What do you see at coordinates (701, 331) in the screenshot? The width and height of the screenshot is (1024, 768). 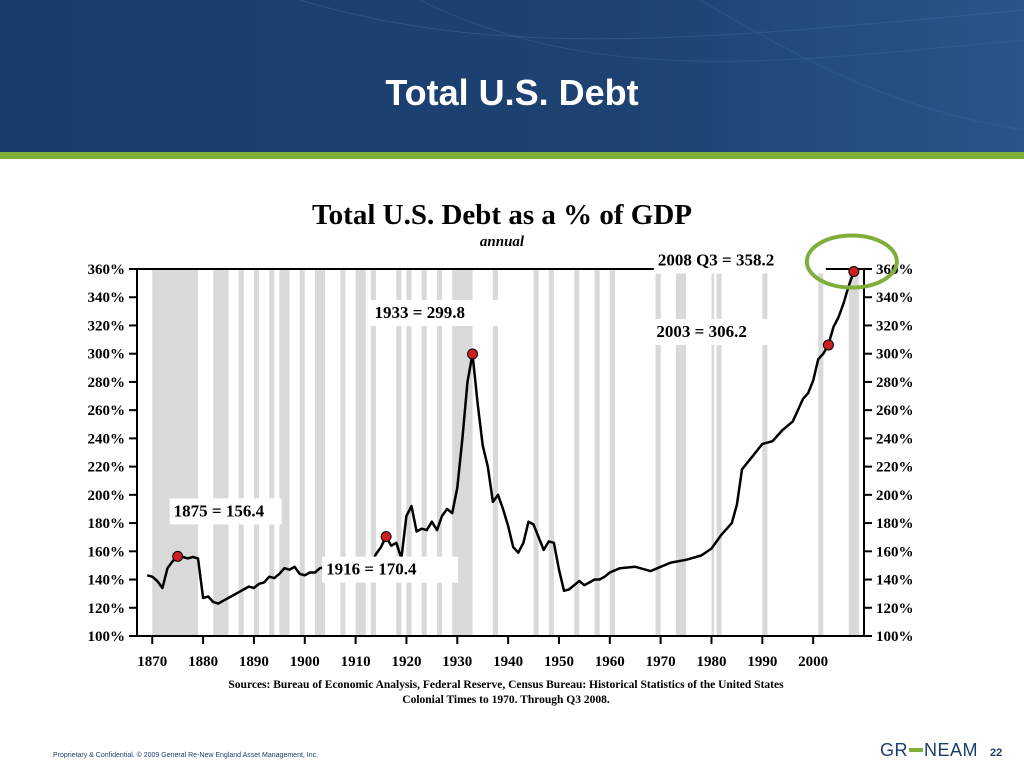 I see `annotation-label: 2003 = 306.2` at bounding box center [701, 331].